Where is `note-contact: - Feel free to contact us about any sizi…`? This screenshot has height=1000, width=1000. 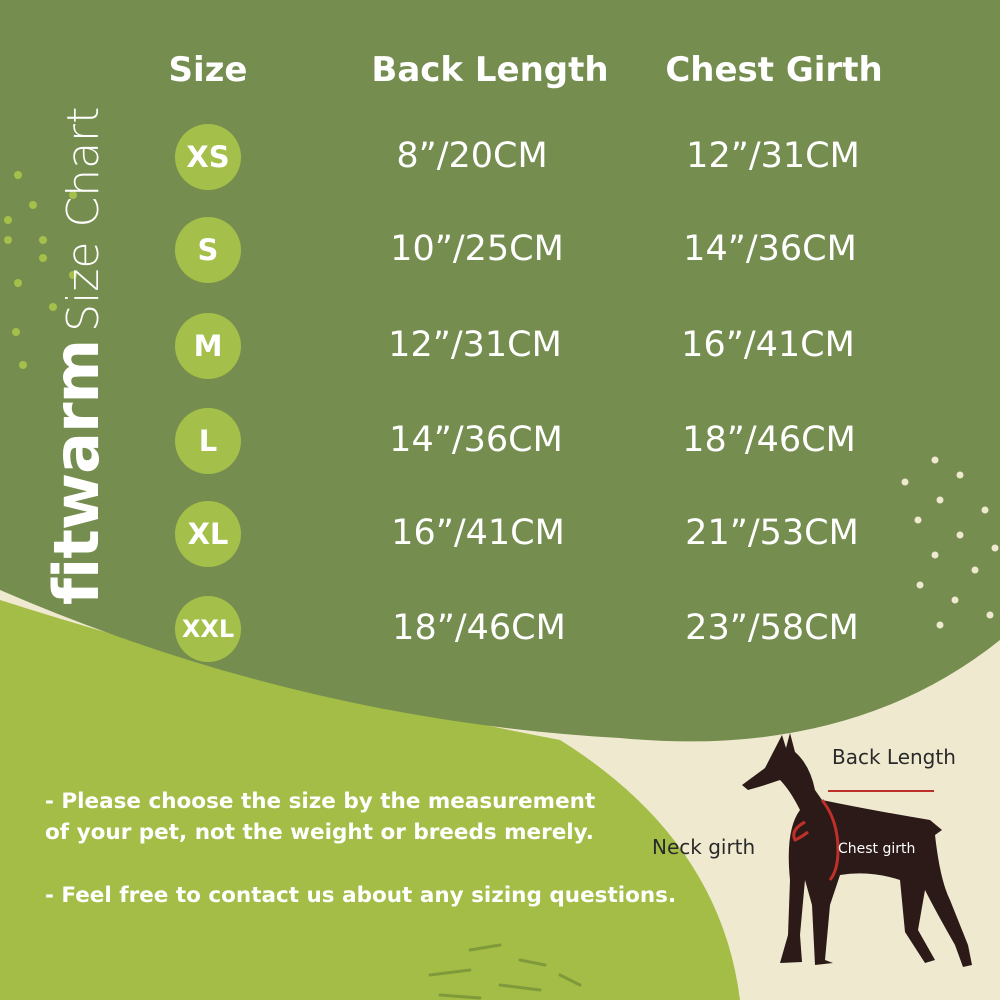
note-contact: - Feel free to contact us about any sizi… is located at coordinates (361, 895).